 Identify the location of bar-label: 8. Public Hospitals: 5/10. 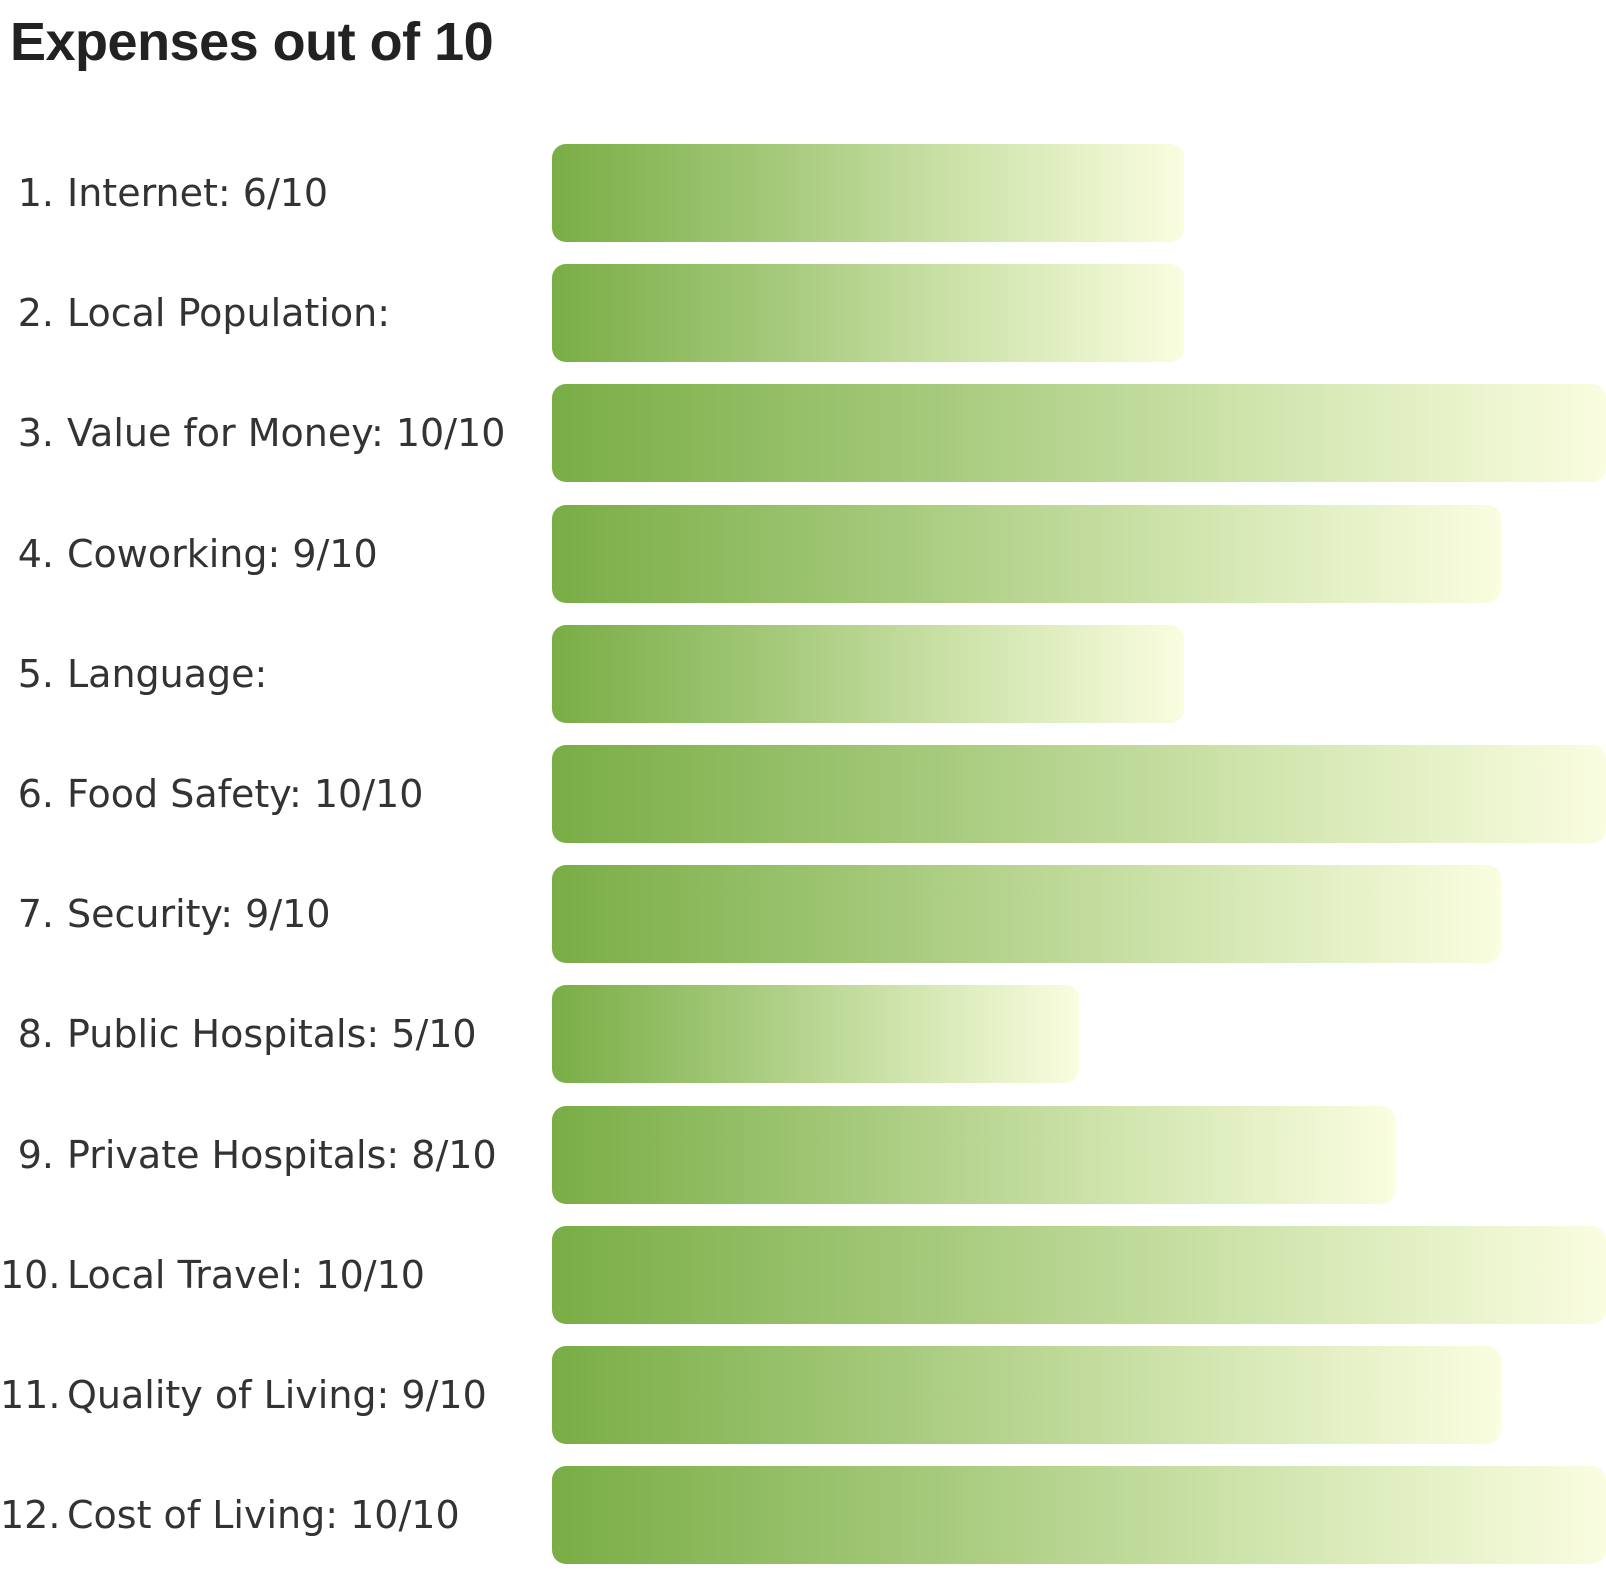
(238, 1034).